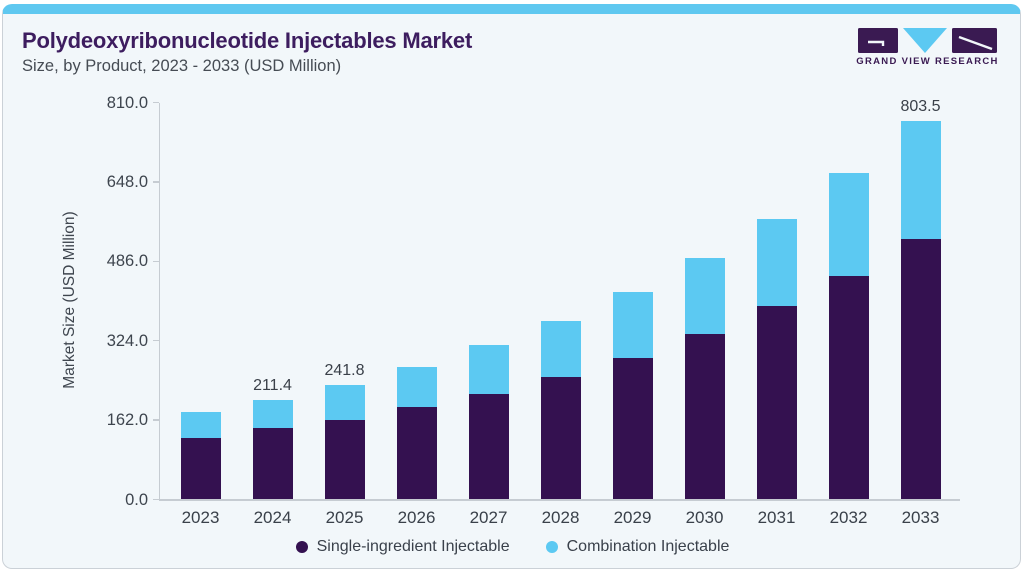  What do you see at coordinates (648, 546) in the screenshot?
I see `legend-label: Combination Injectable` at bounding box center [648, 546].